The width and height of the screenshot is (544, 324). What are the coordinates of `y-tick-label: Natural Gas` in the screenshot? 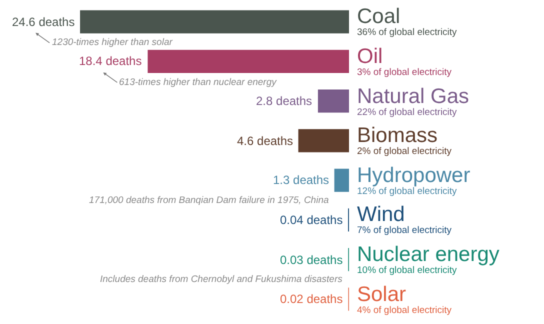 It's located at (413, 96).